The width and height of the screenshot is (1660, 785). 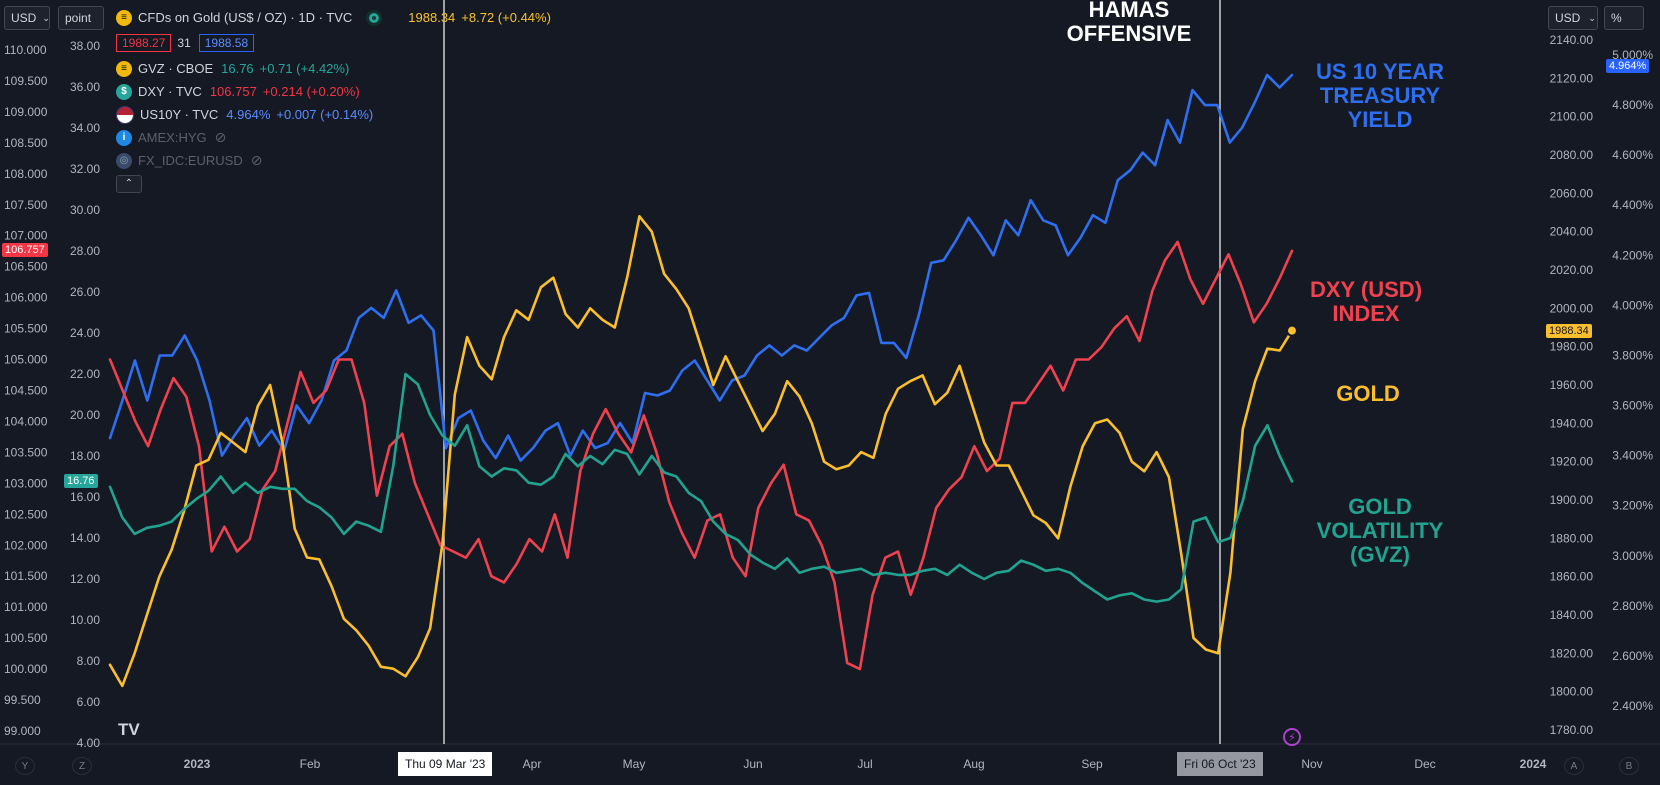 I want to click on gvz-tick-label: 30.00, so click(x=85, y=210).